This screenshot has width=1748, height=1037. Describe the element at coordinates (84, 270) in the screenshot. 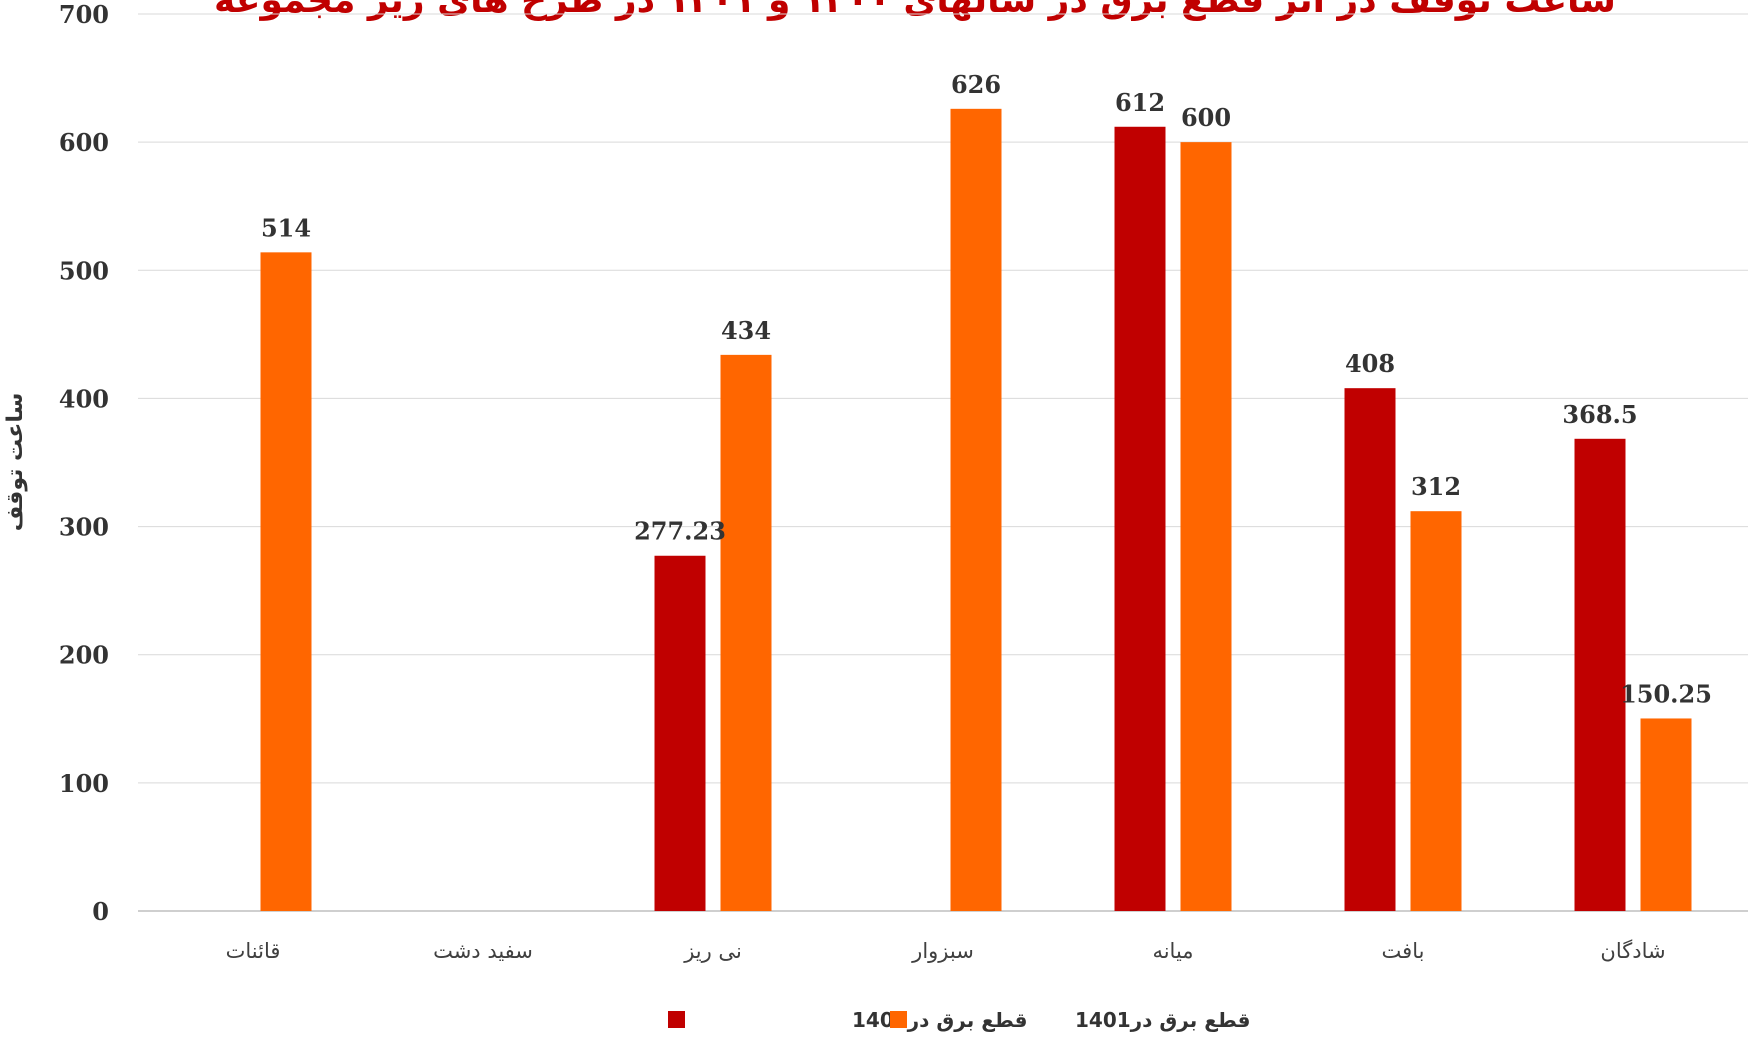

I see `y-tick-label: 500` at that location.